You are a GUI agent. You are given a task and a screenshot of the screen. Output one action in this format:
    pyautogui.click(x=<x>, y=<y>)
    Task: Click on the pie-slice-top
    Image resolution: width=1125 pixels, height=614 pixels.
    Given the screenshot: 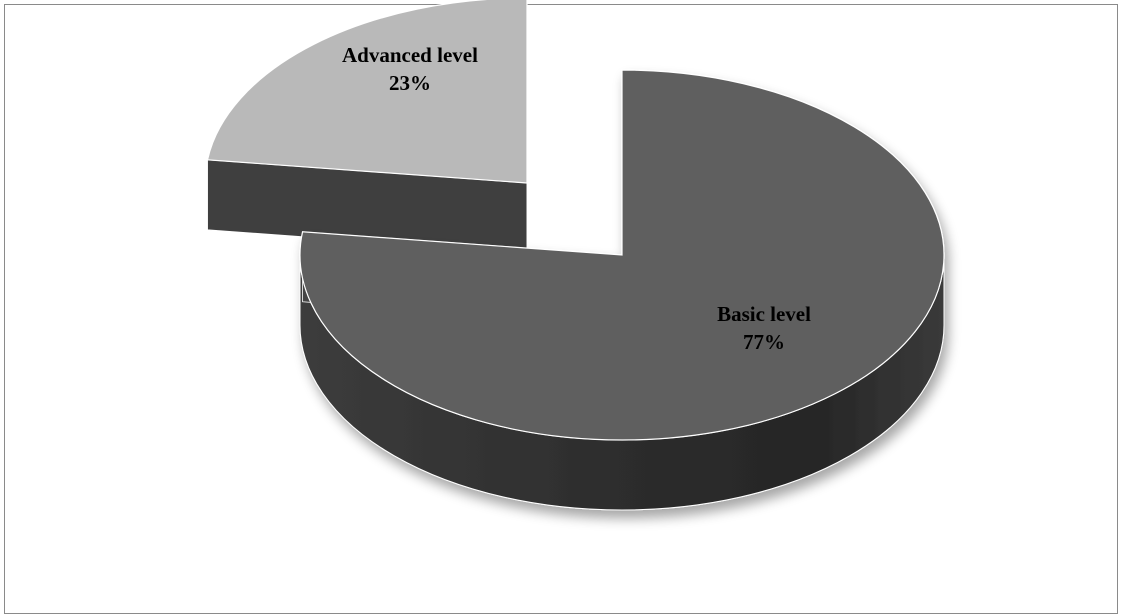 What is the action you would take?
    pyautogui.click(x=367, y=92)
    